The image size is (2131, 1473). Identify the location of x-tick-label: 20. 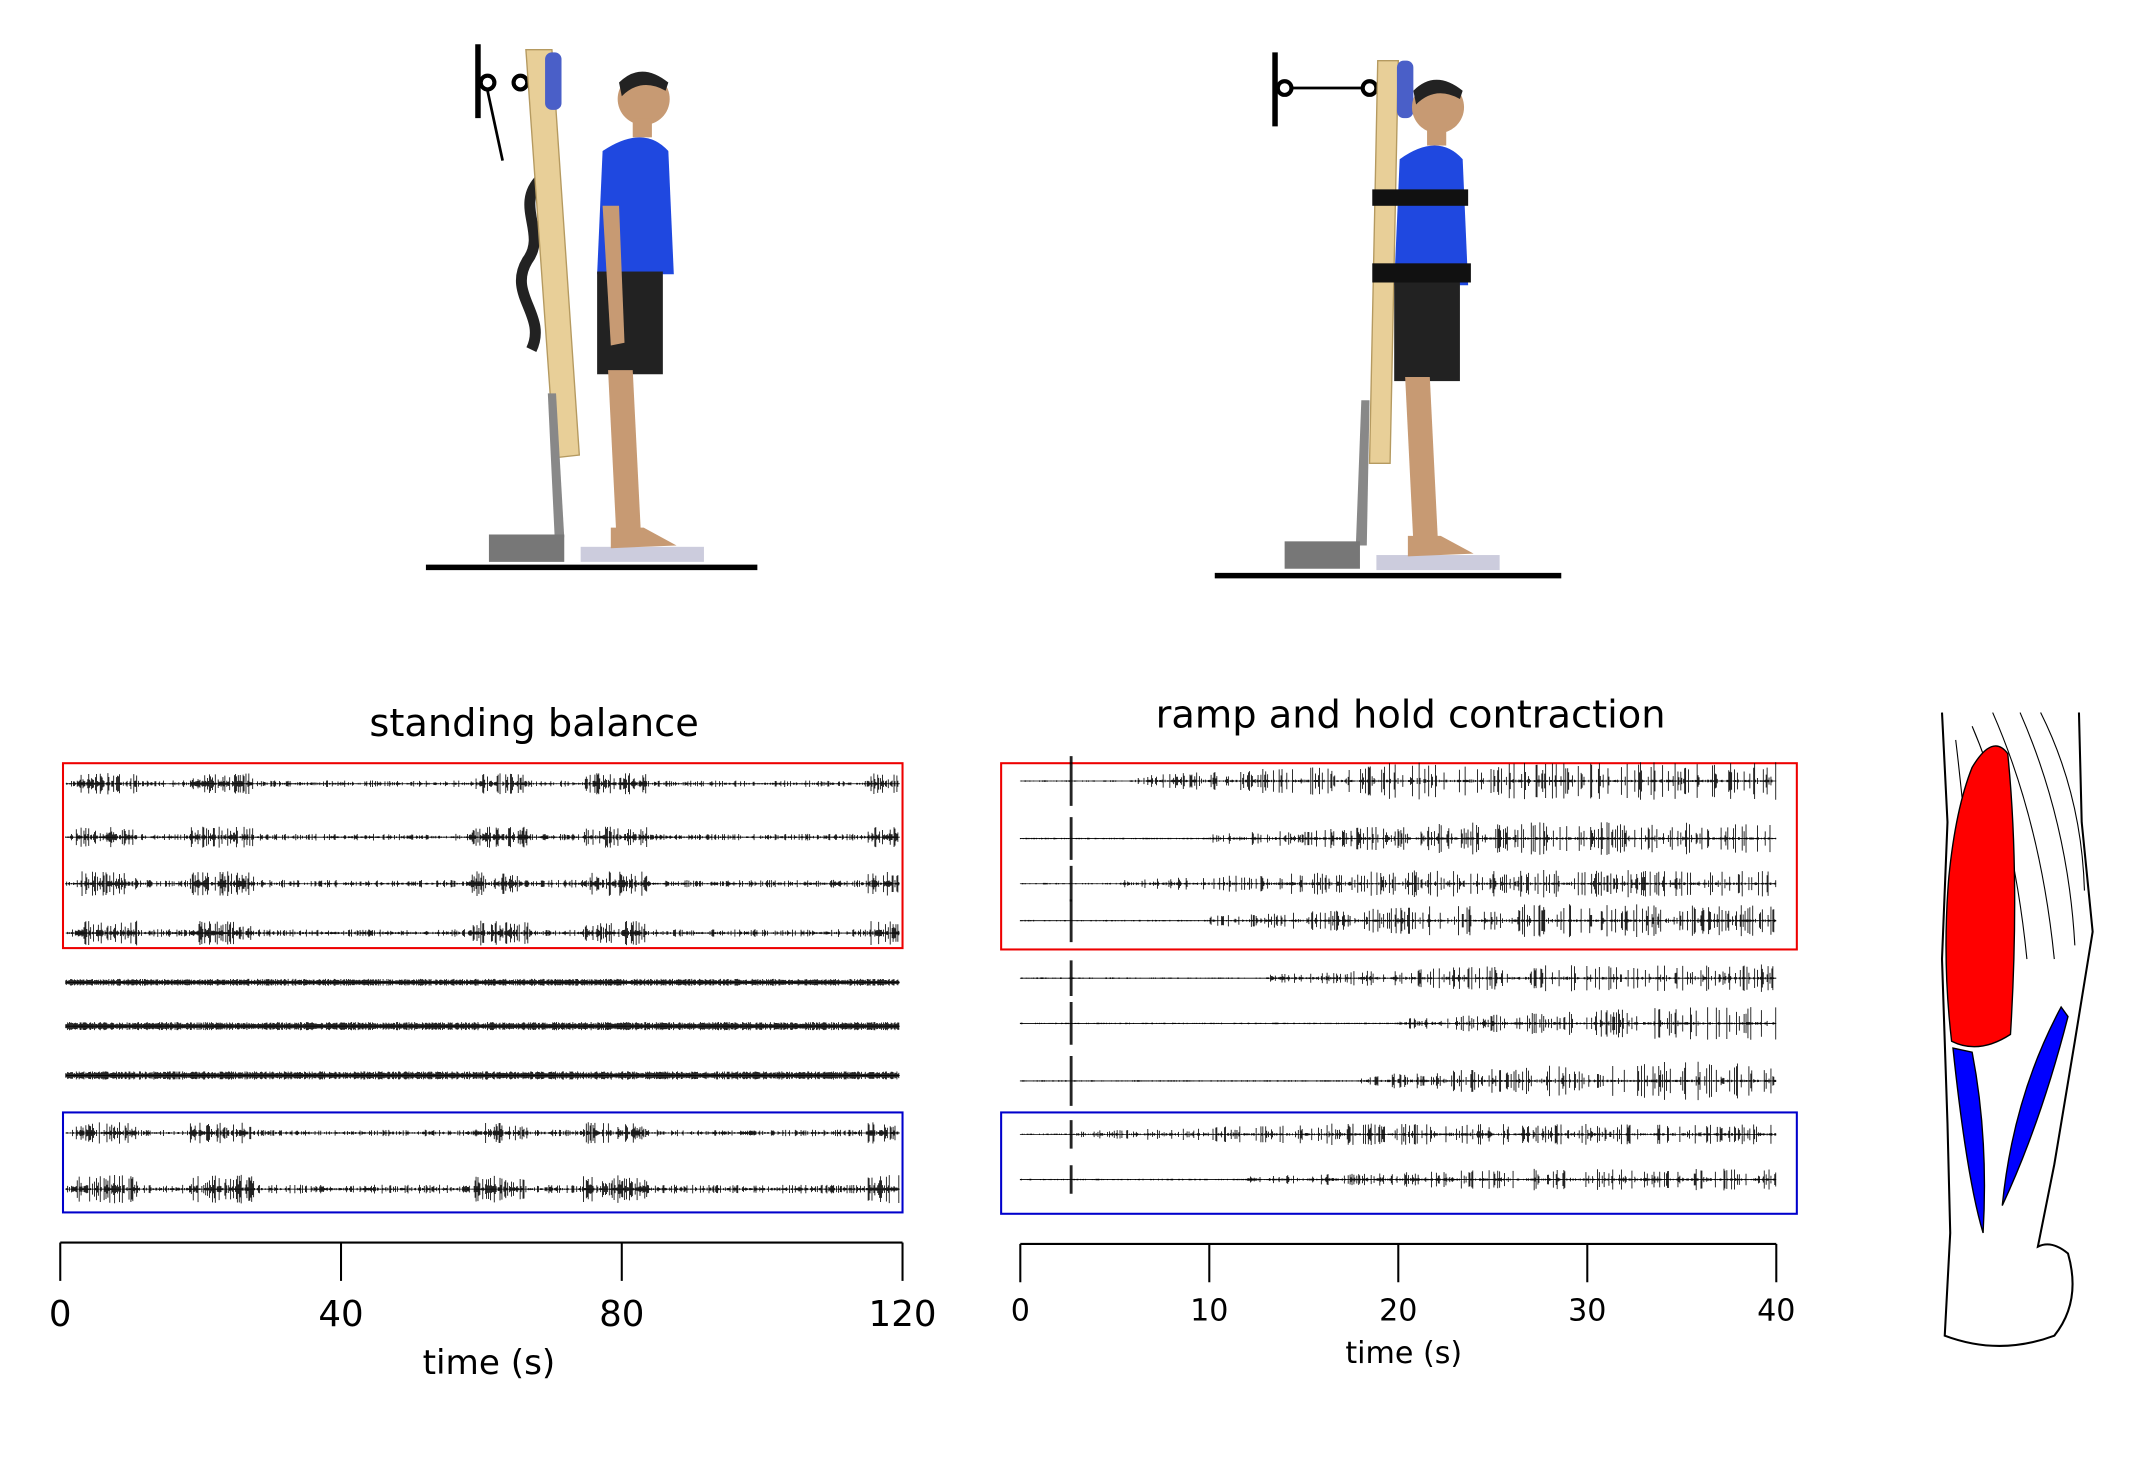
(1398, 1311).